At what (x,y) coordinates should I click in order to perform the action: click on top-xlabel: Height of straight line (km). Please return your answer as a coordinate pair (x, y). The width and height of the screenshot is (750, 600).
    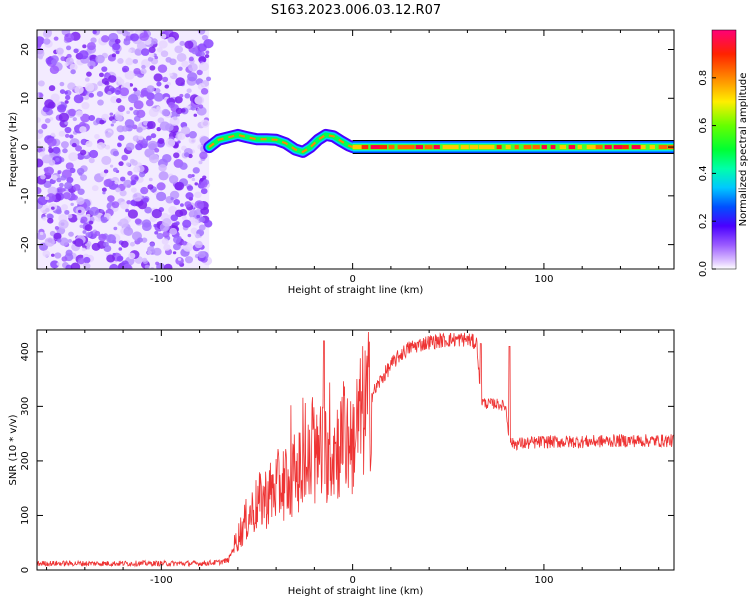
    Looking at the image, I should click on (356, 290).